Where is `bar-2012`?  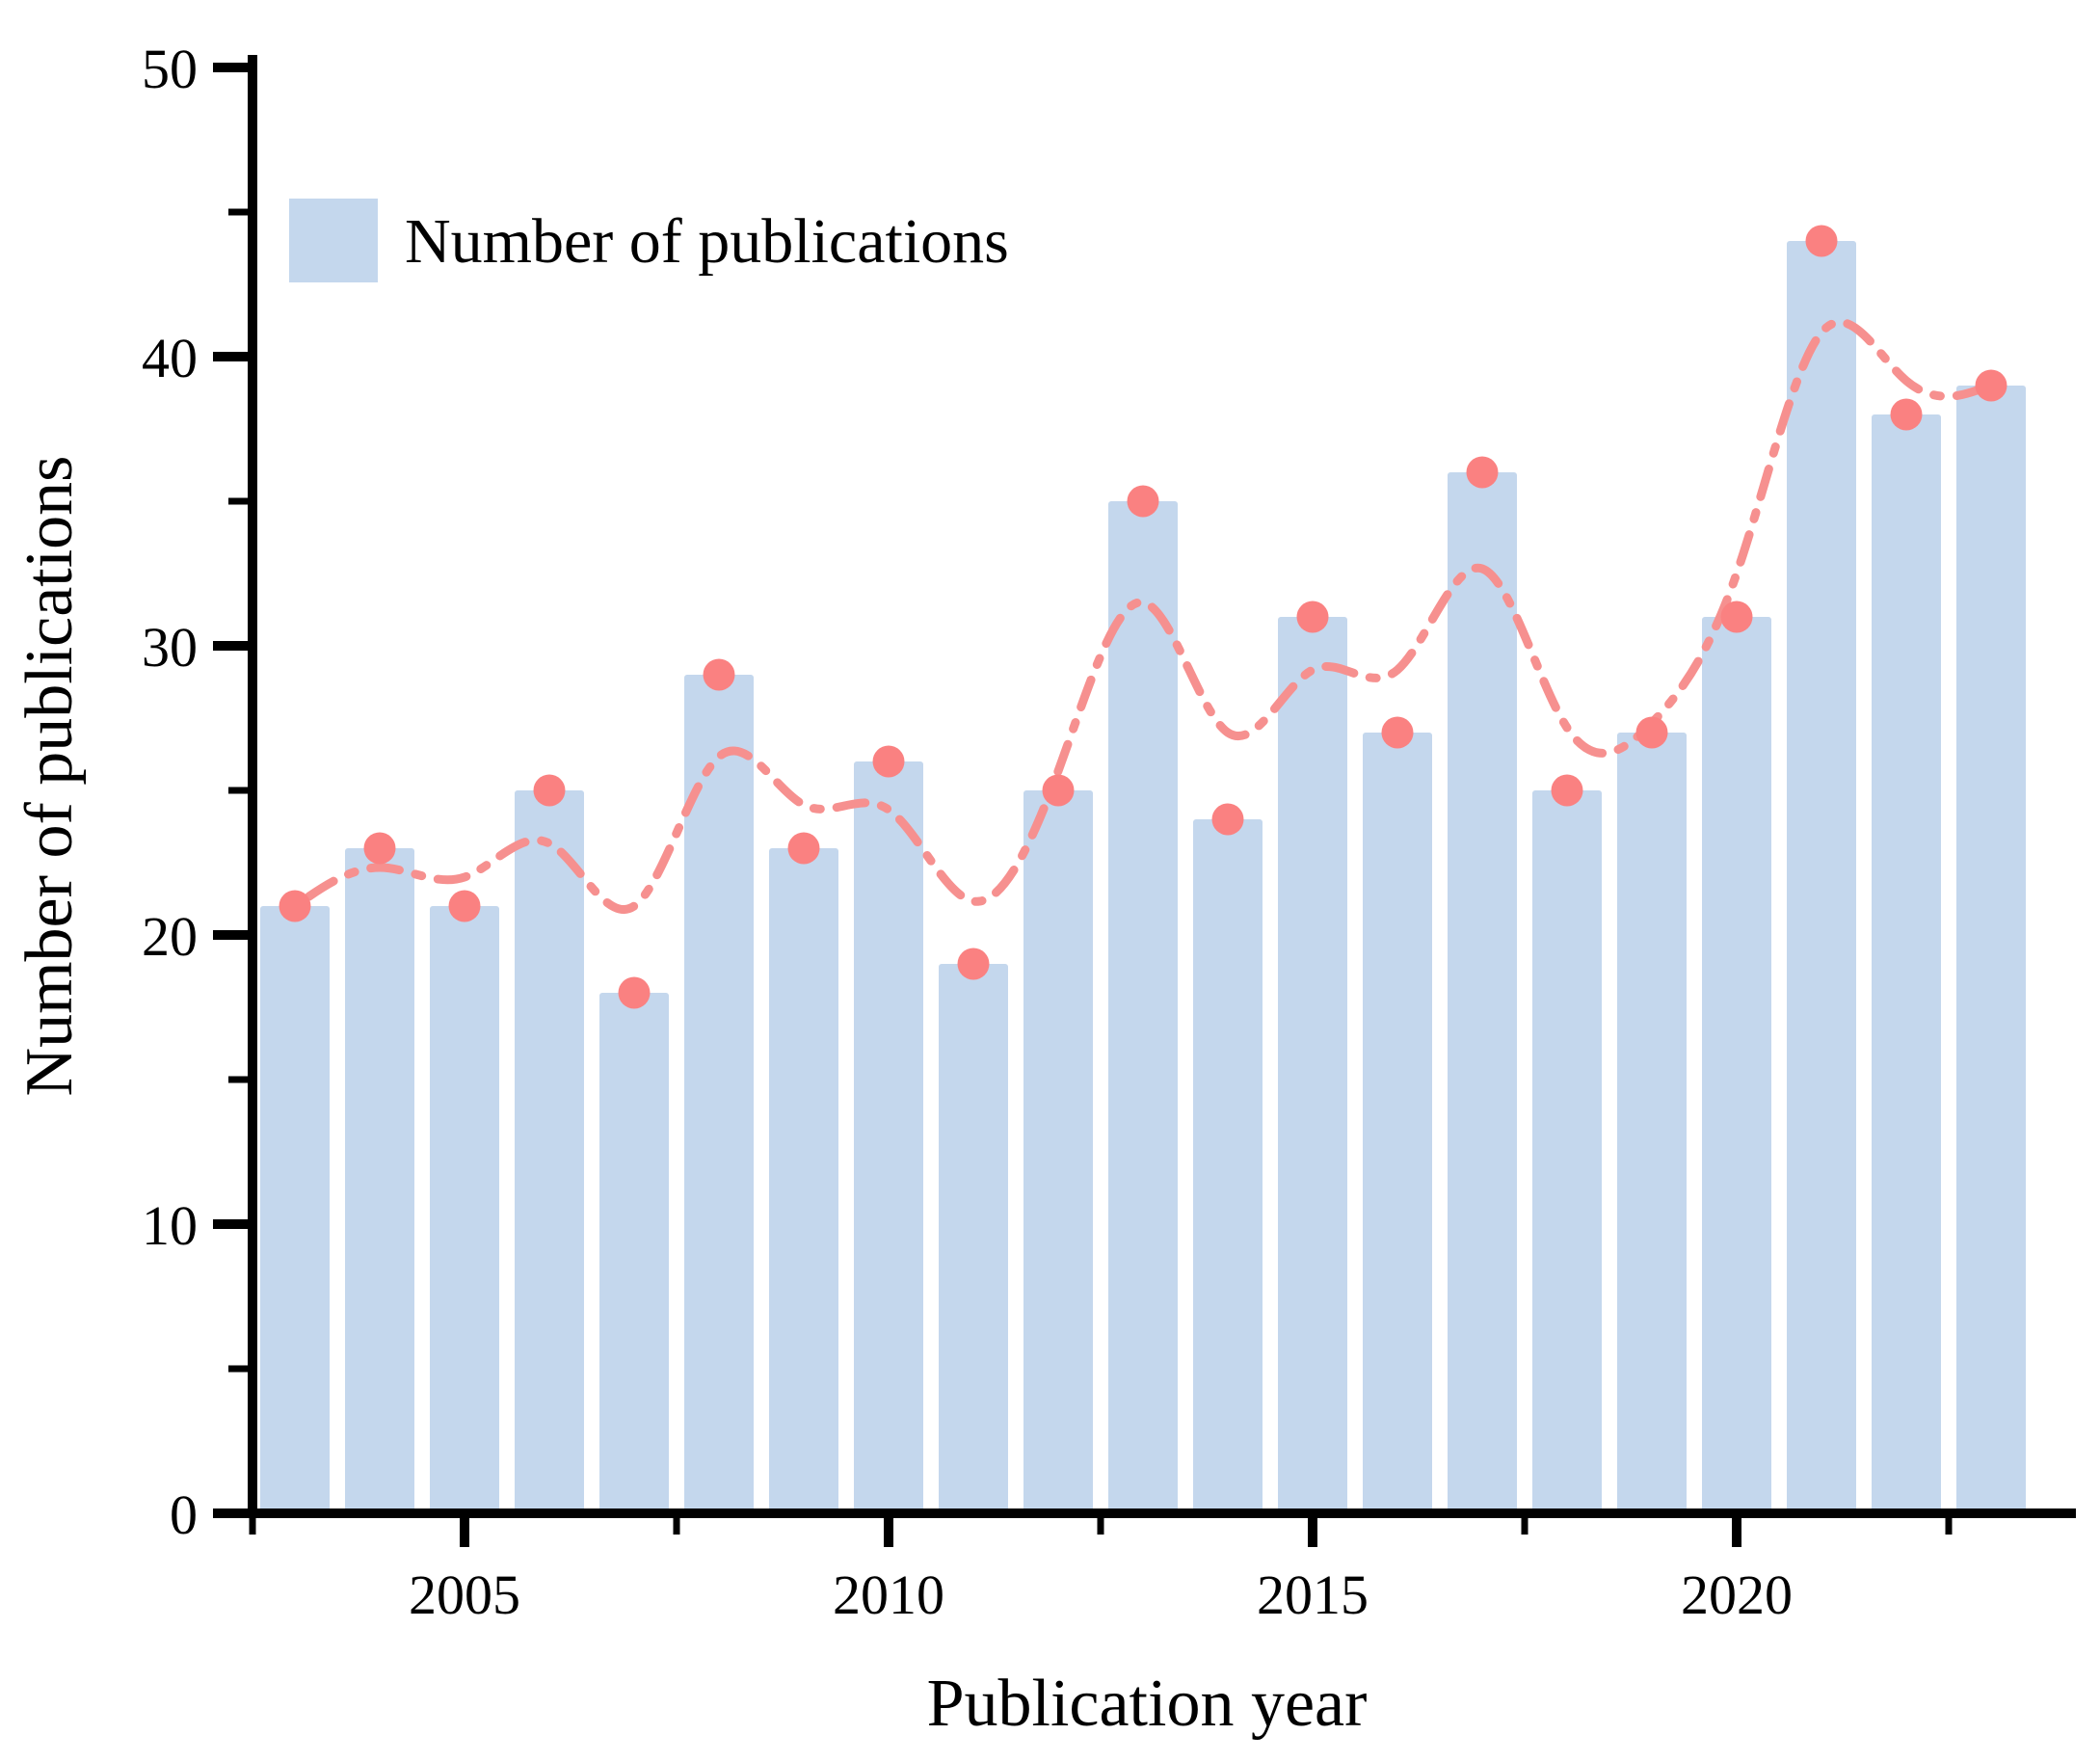 bar-2012 is located at coordinates (1058, 1151).